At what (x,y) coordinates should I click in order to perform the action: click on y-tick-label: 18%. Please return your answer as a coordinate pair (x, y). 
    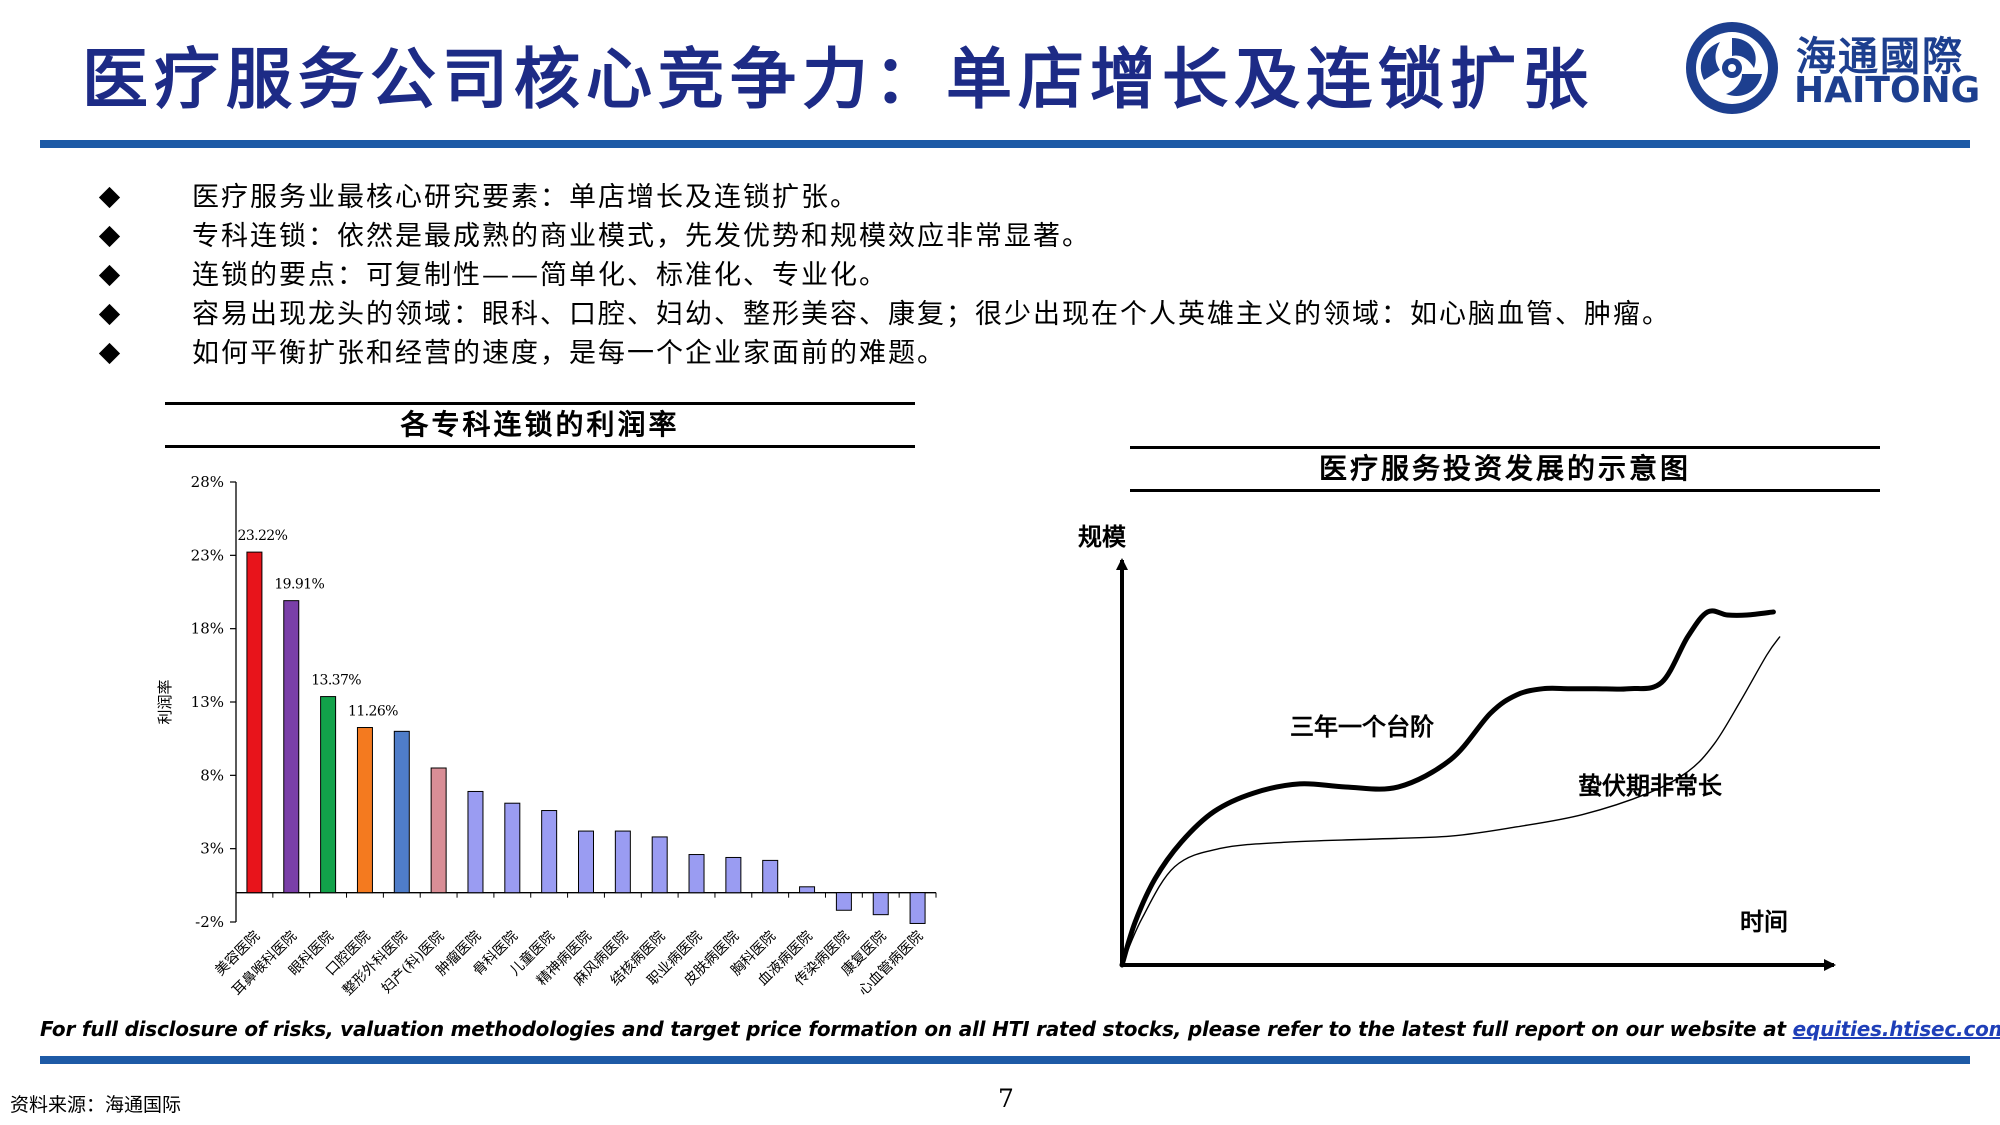
    Looking at the image, I should click on (207, 629).